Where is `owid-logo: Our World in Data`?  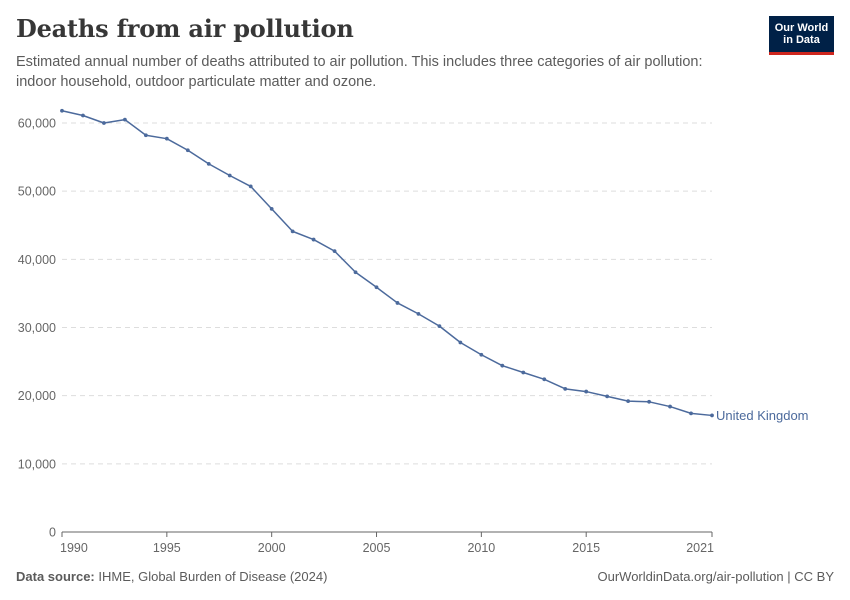 owid-logo: Our World in Data is located at coordinates (801, 35).